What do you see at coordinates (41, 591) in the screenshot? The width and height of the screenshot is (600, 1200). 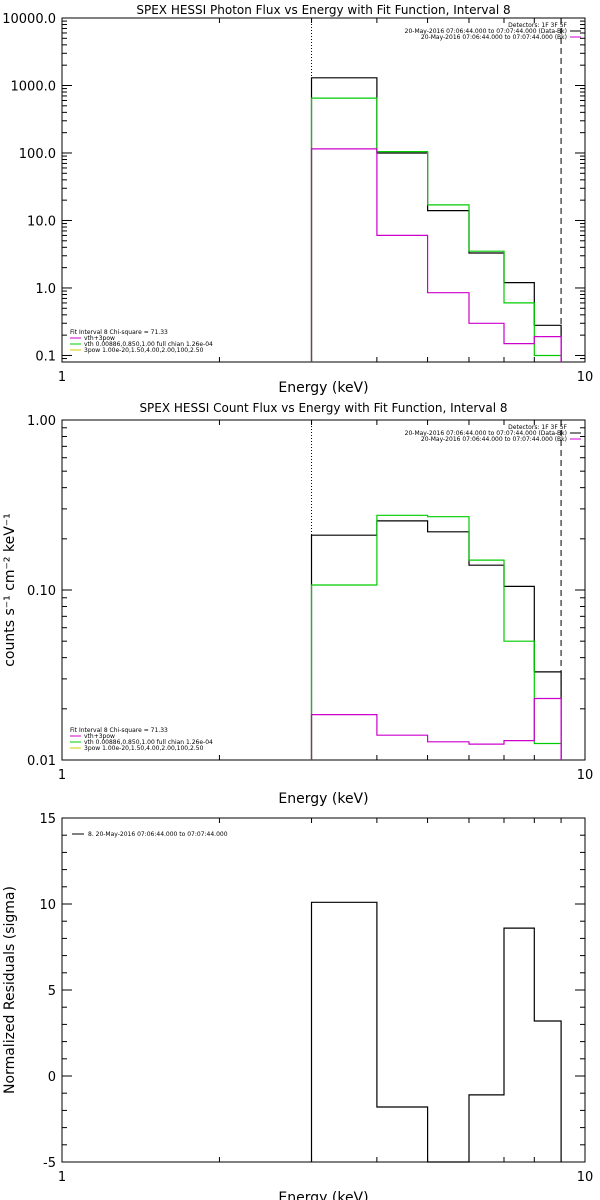 I see `y-tick-label: 0.10` at bounding box center [41, 591].